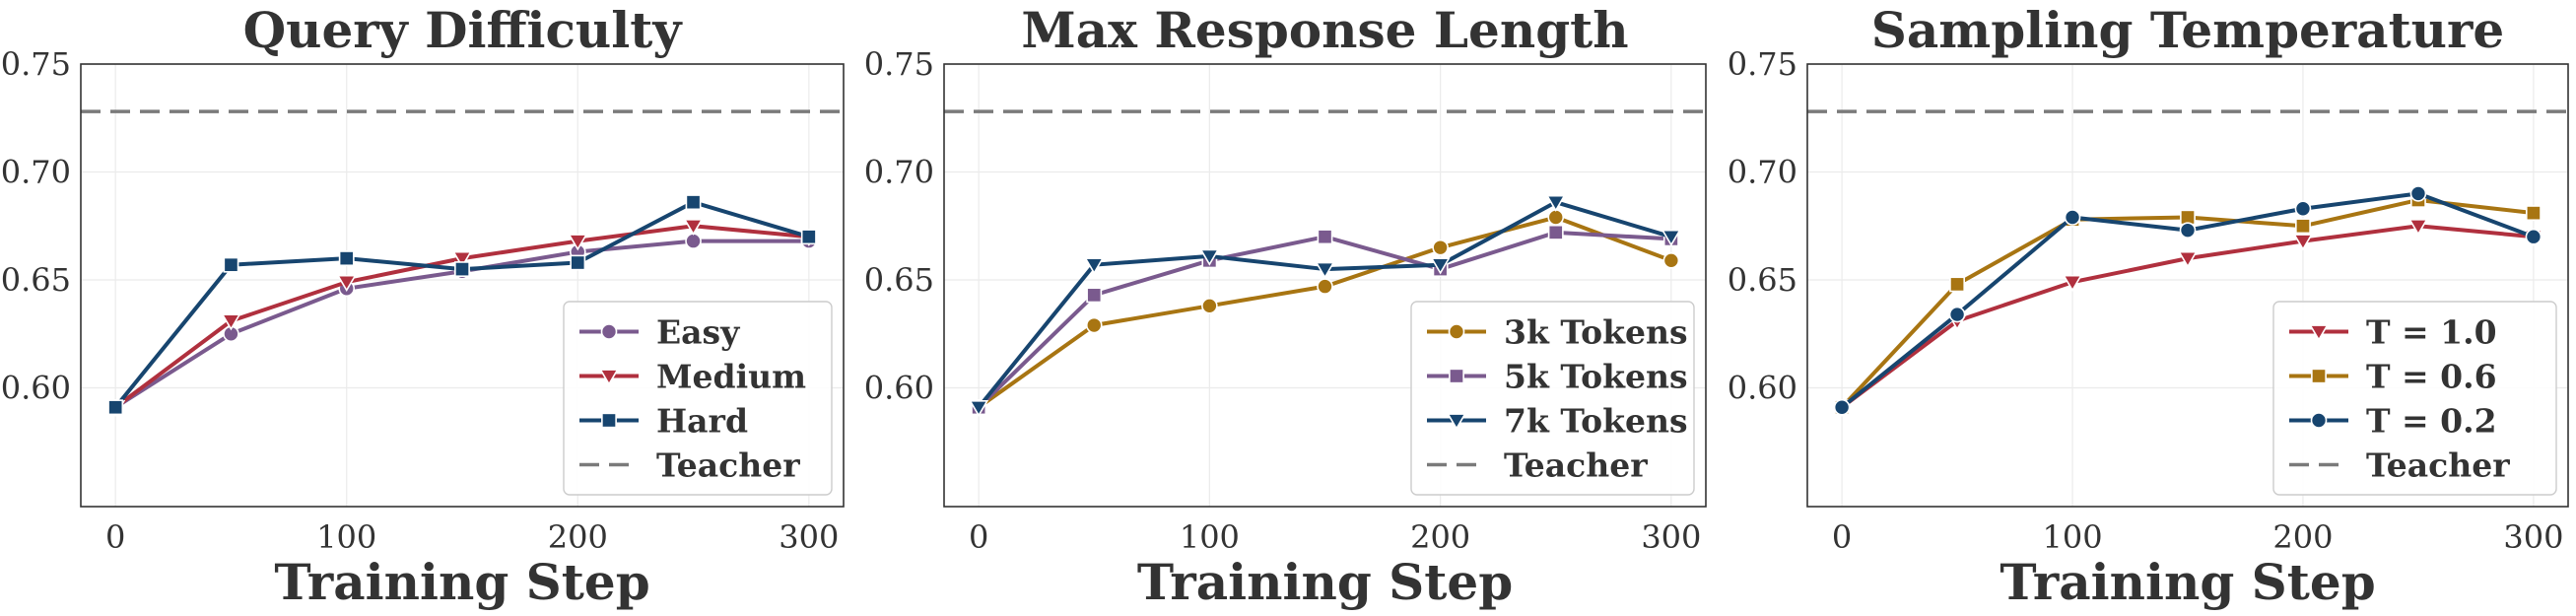  I want to click on legend-label: Easy, so click(698, 332).